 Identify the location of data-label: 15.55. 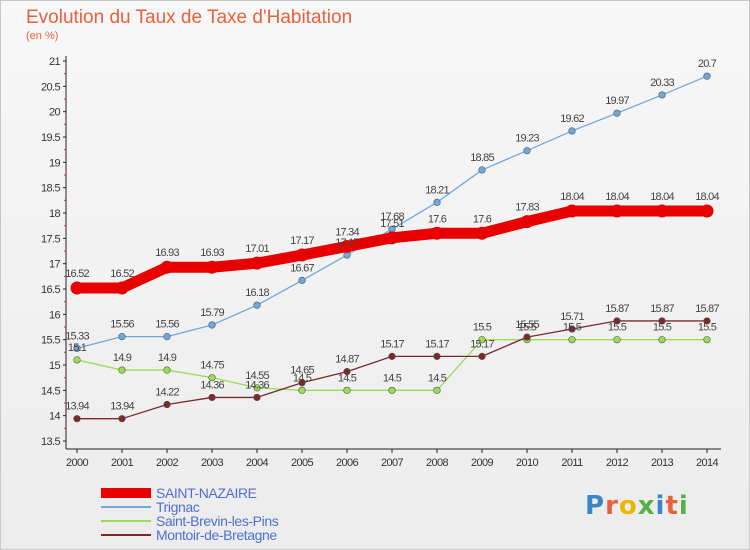
(527, 325).